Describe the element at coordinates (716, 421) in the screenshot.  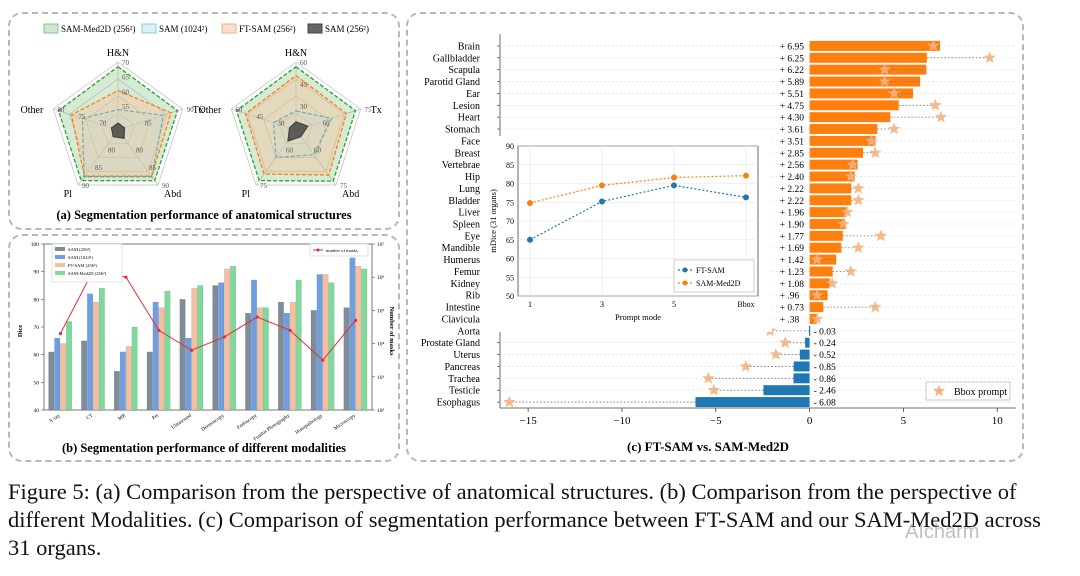
I see `x-tick-label: −5` at that location.